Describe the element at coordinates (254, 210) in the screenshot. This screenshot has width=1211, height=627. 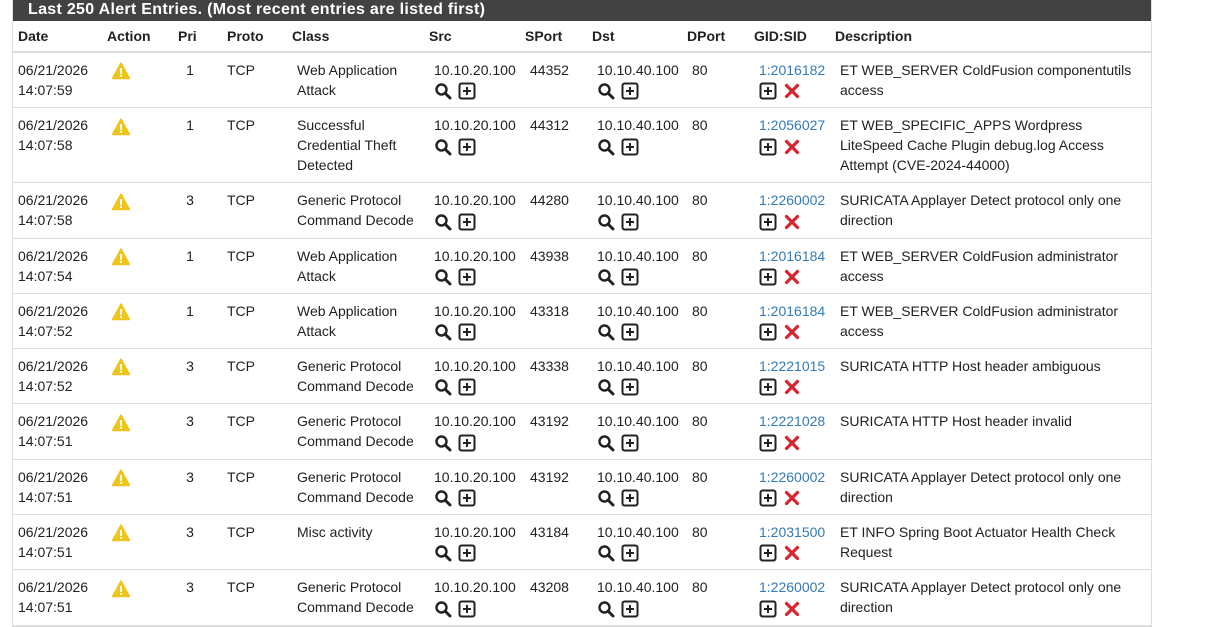
I see `protocol: TCP` at that location.